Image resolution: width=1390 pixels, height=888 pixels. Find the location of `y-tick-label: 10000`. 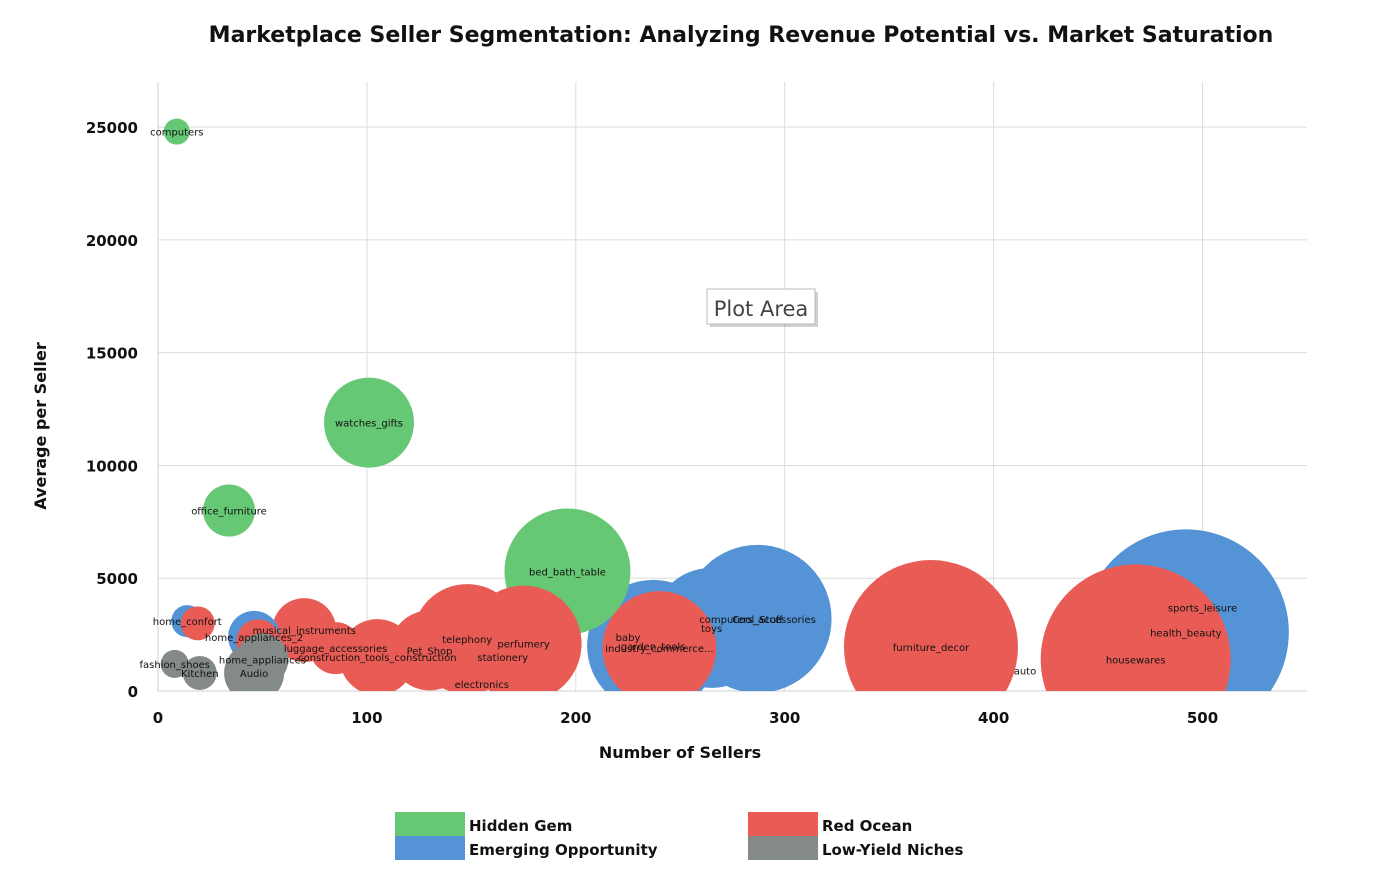

y-tick-label: 10000 is located at coordinates (112, 466).